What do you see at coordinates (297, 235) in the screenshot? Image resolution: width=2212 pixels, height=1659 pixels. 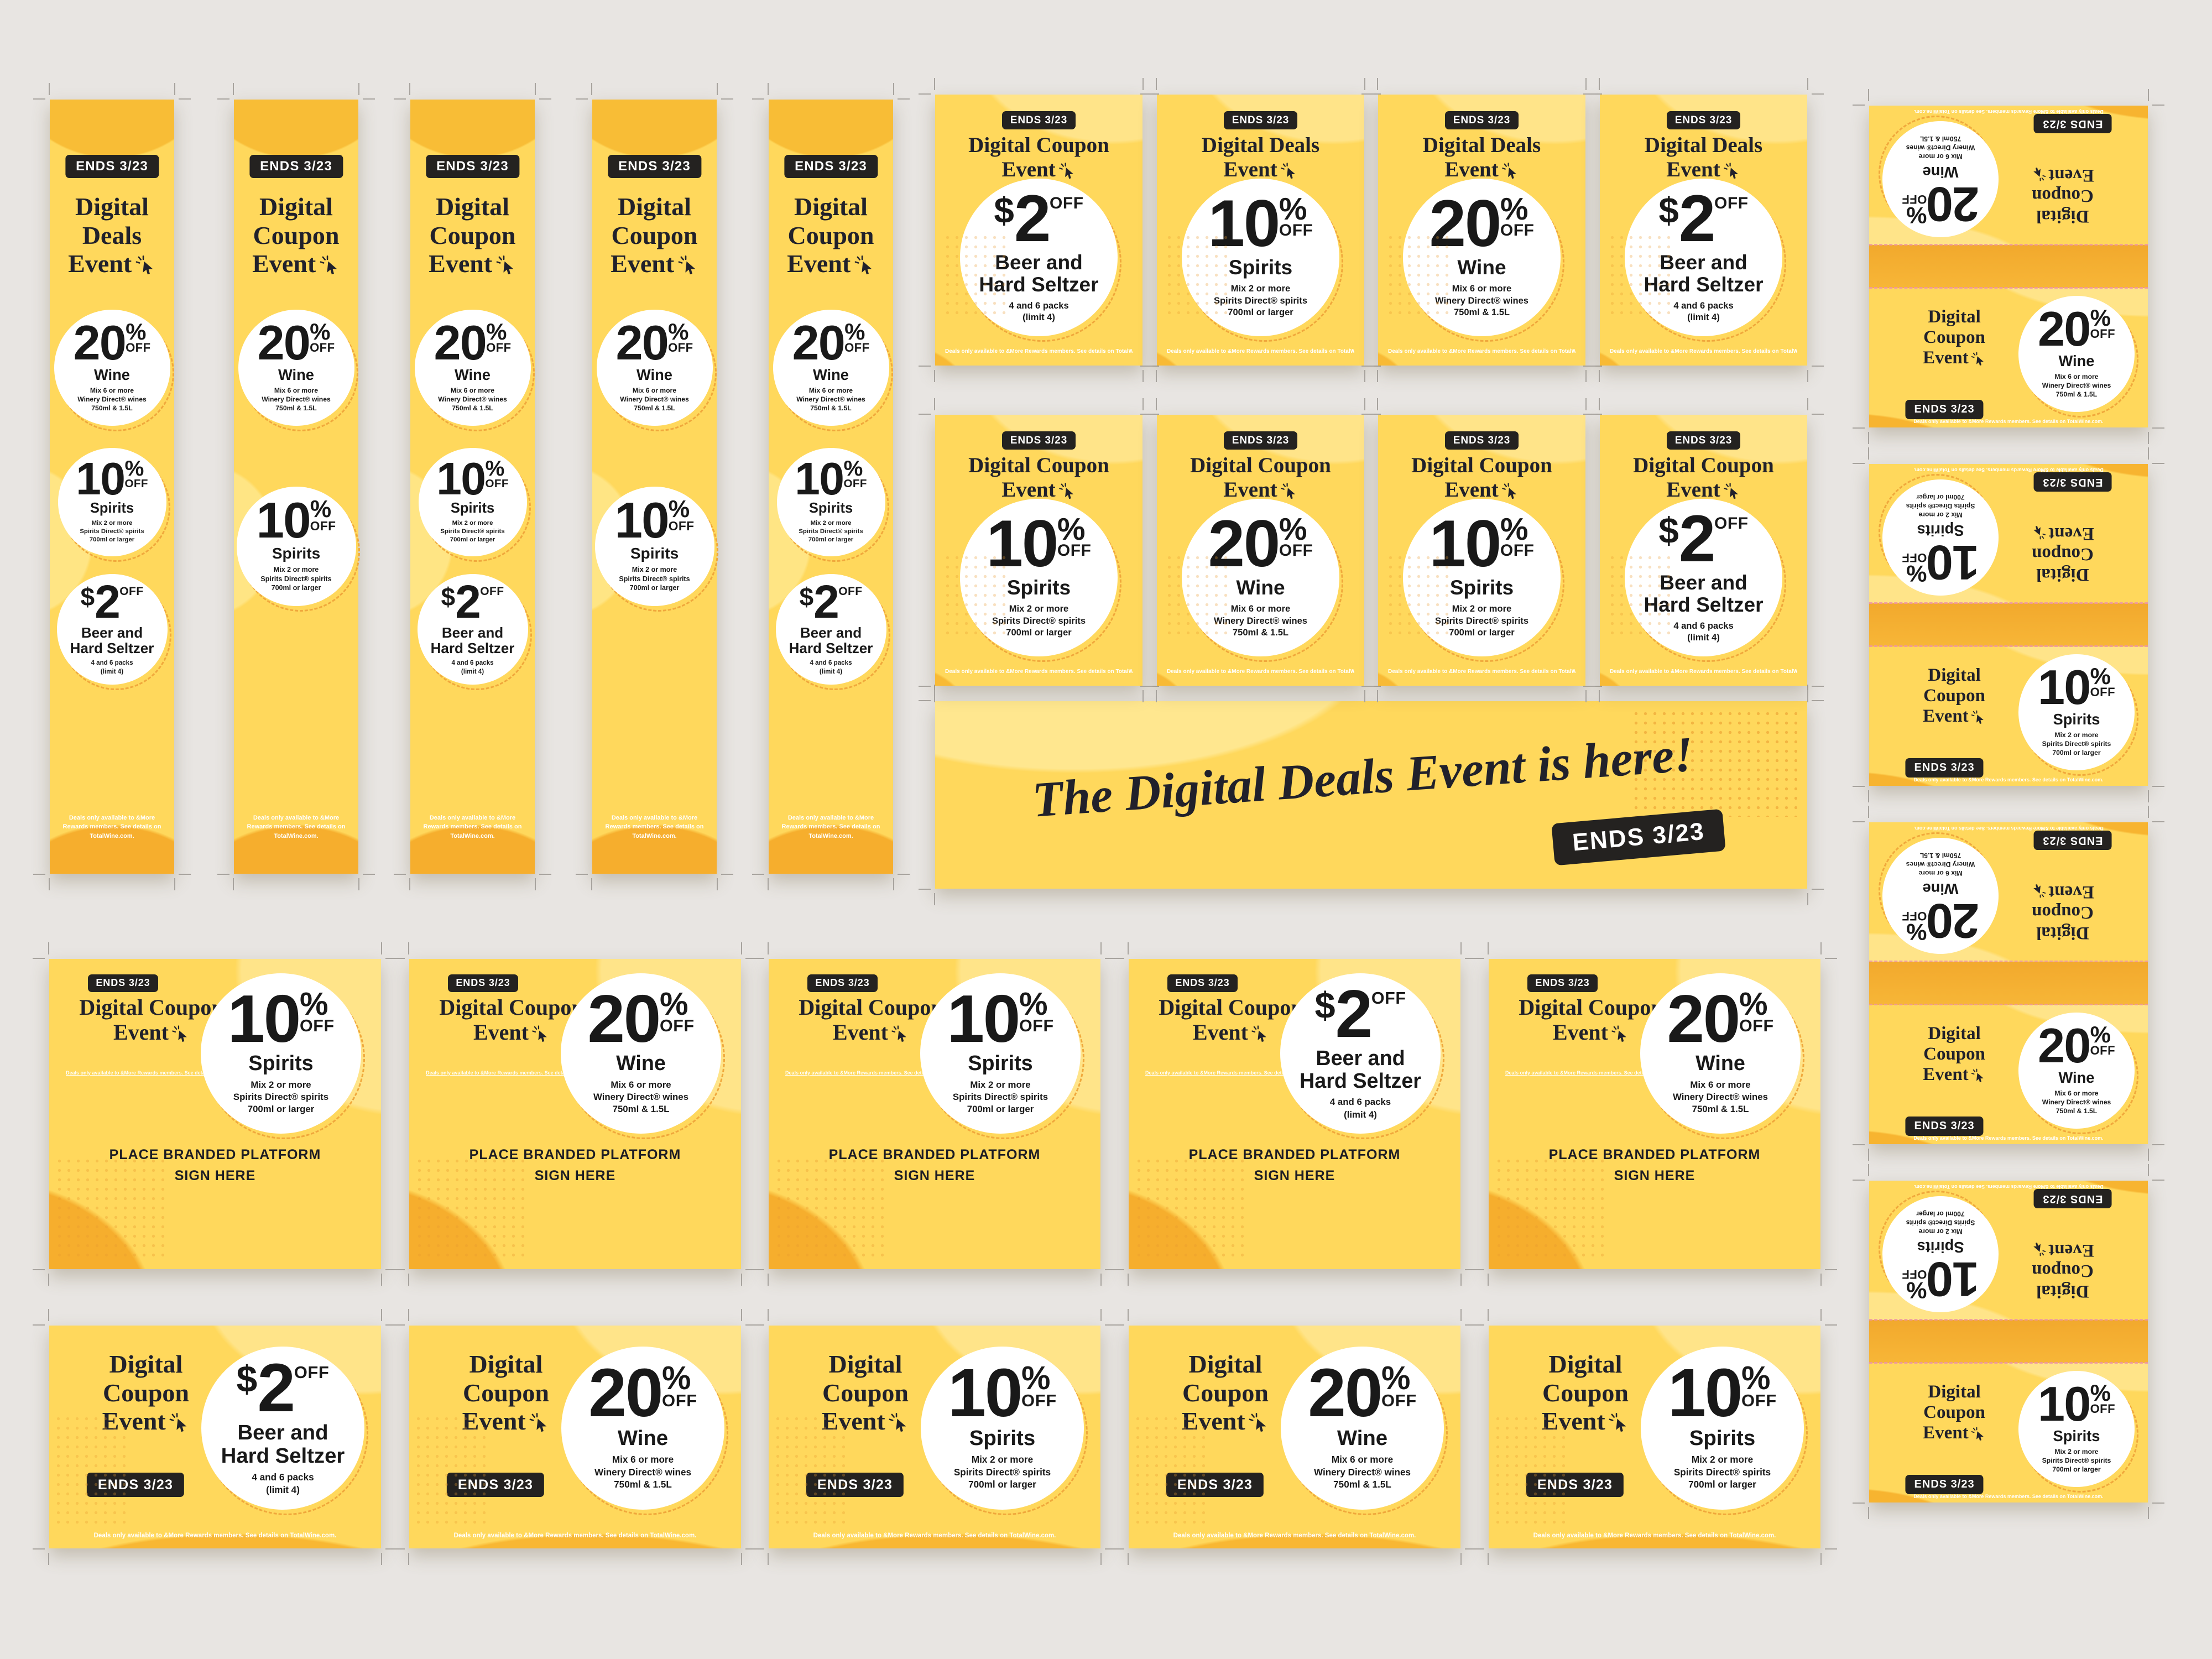 I see `title-line: Coupon` at bounding box center [297, 235].